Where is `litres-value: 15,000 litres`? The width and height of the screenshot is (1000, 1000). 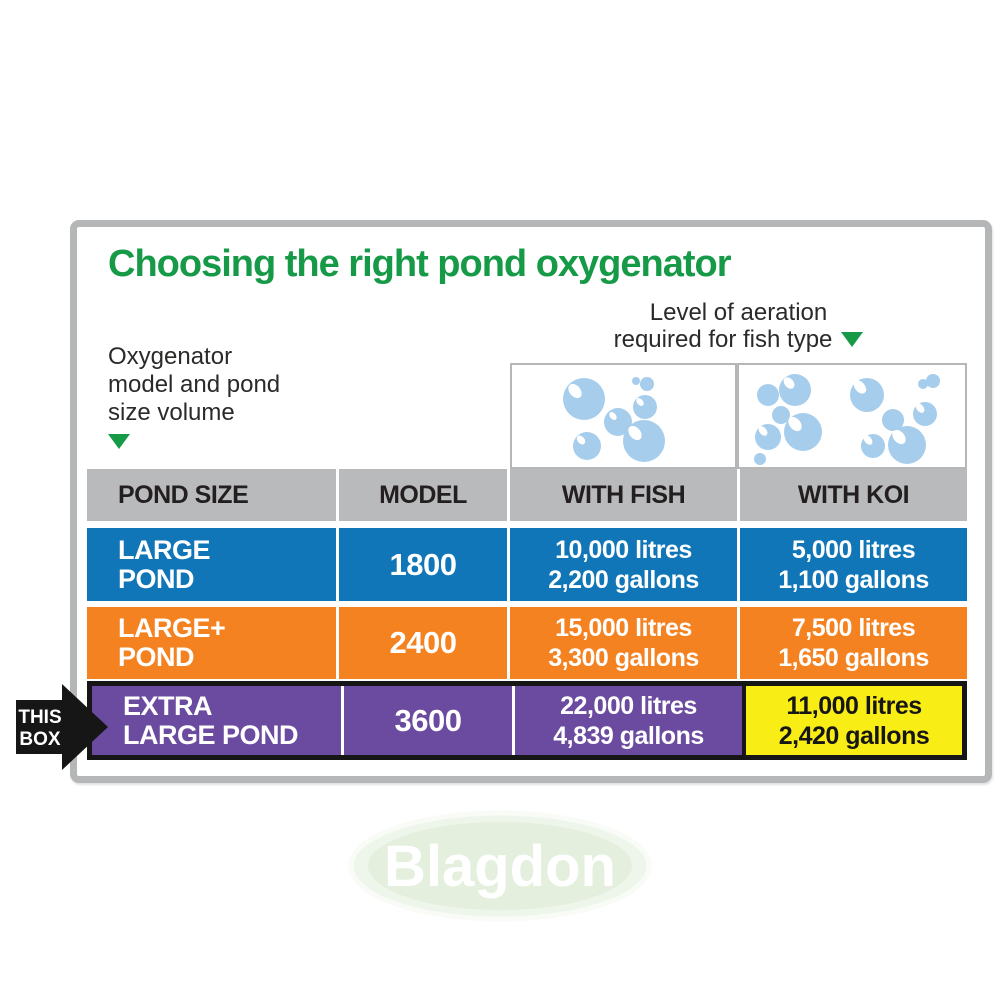 litres-value: 15,000 litres is located at coordinates (623, 628).